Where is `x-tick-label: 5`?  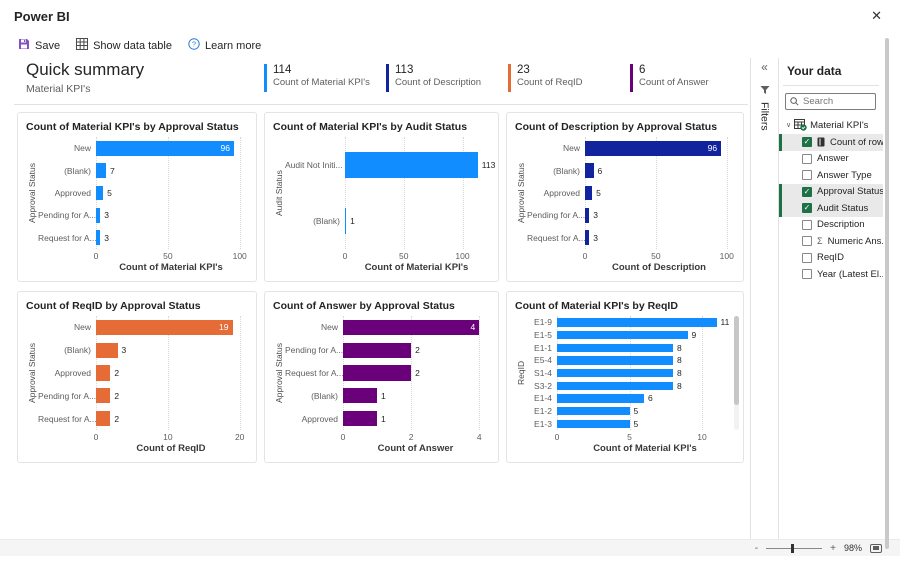 x-tick-label: 5 is located at coordinates (629, 437).